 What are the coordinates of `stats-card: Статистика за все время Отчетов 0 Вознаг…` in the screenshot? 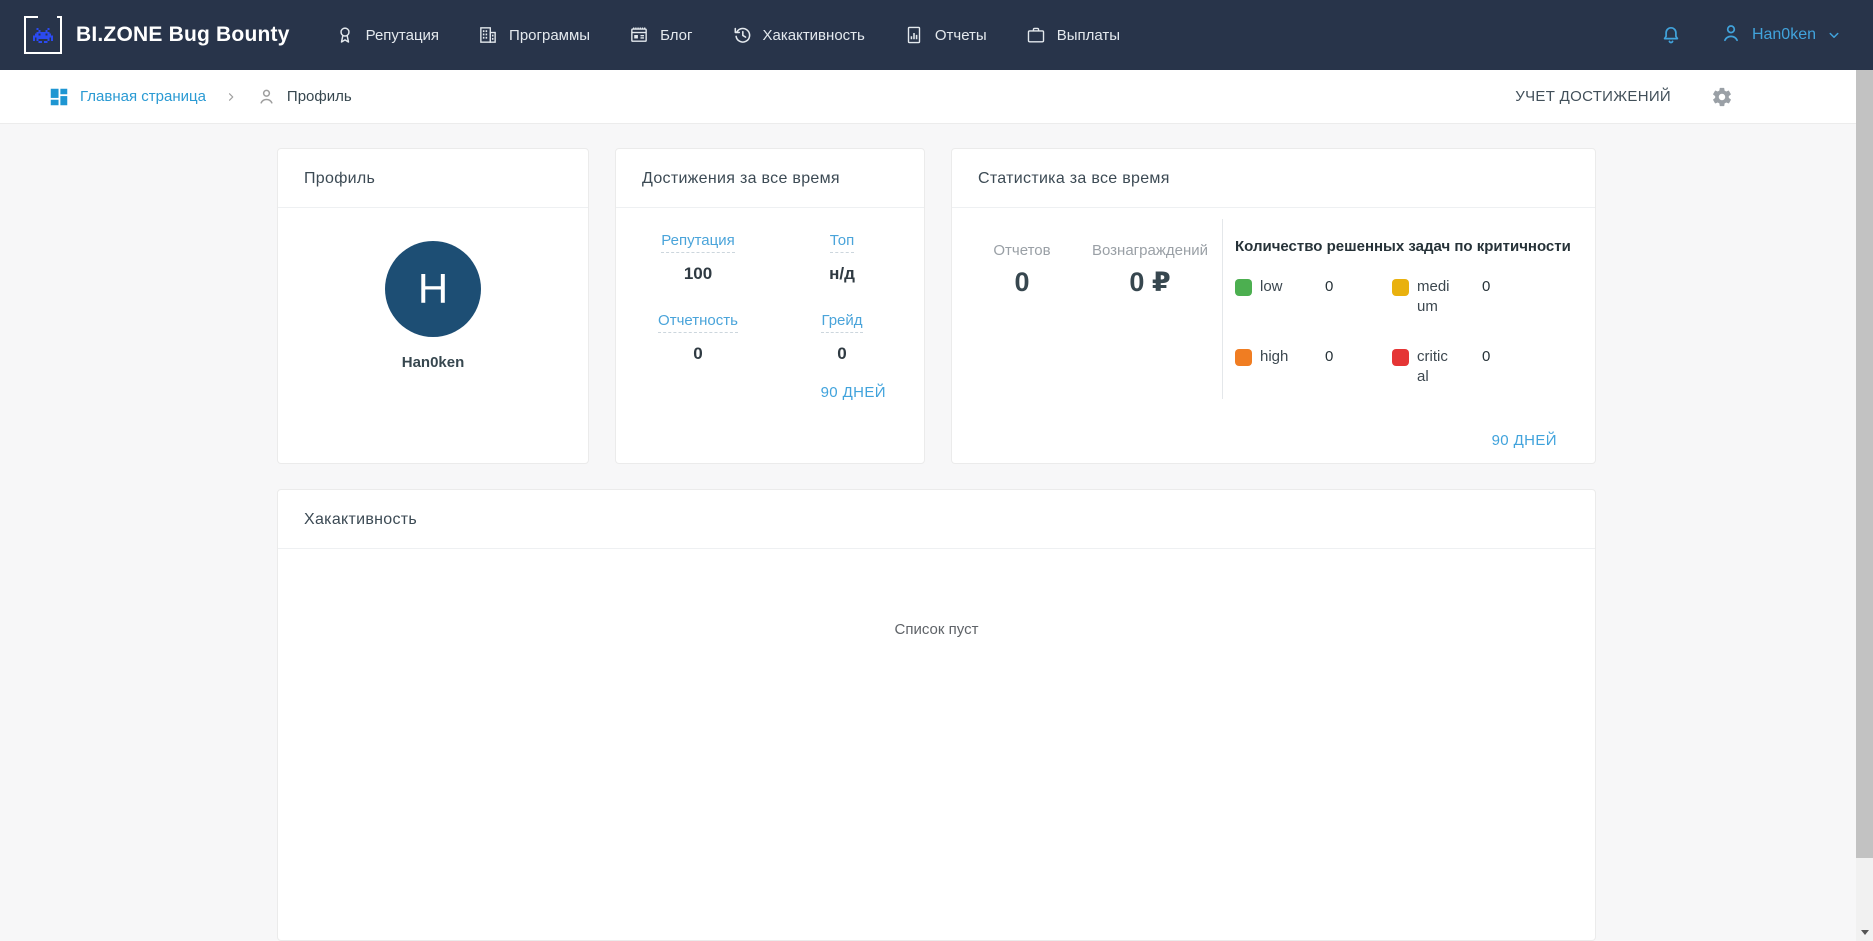 It's located at (1273, 306).